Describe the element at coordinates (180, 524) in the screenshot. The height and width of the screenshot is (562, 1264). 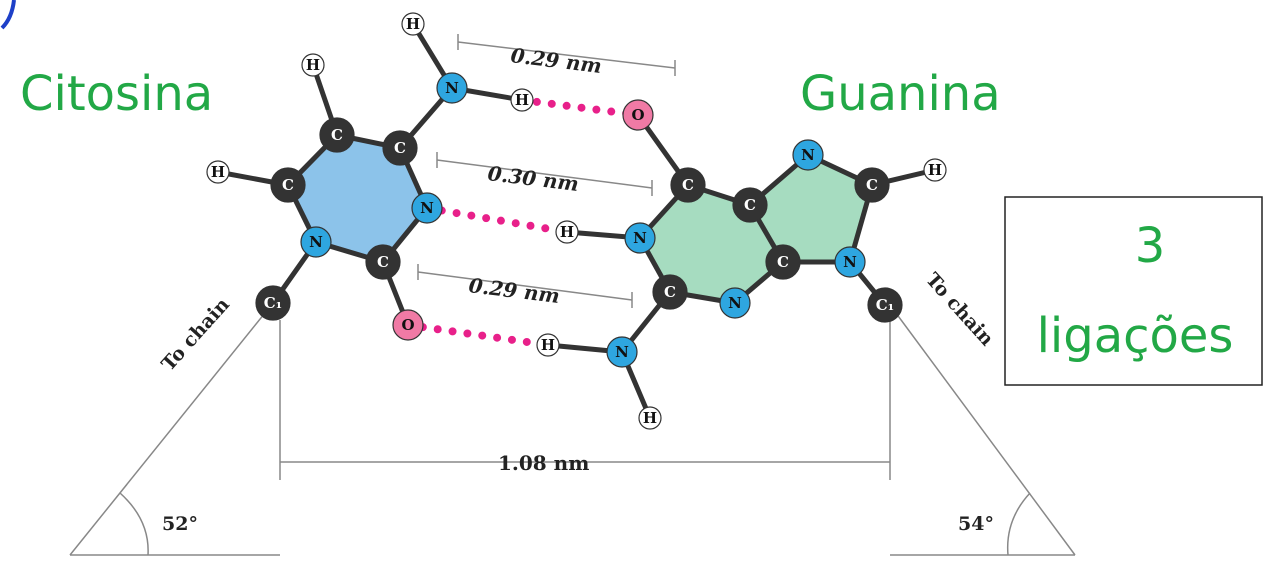
I see `angle: 52°` at that location.